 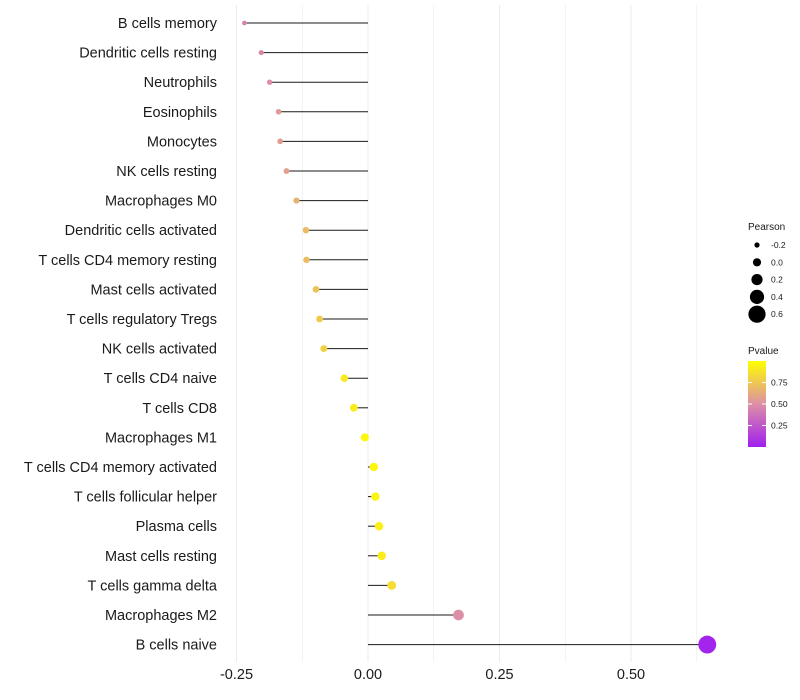 I want to click on x-tick-label: -0.25, so click(x=236, y=675).